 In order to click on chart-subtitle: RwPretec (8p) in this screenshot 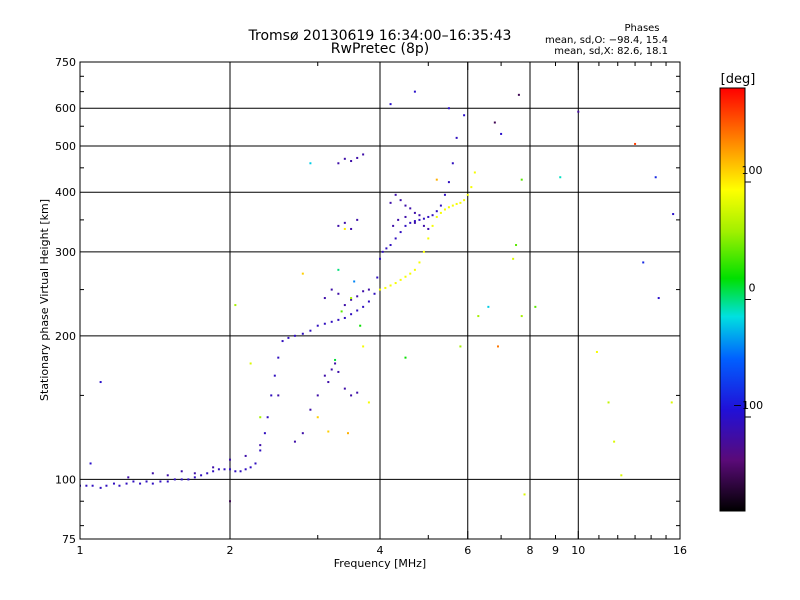, I will do `click(380, 49)`.